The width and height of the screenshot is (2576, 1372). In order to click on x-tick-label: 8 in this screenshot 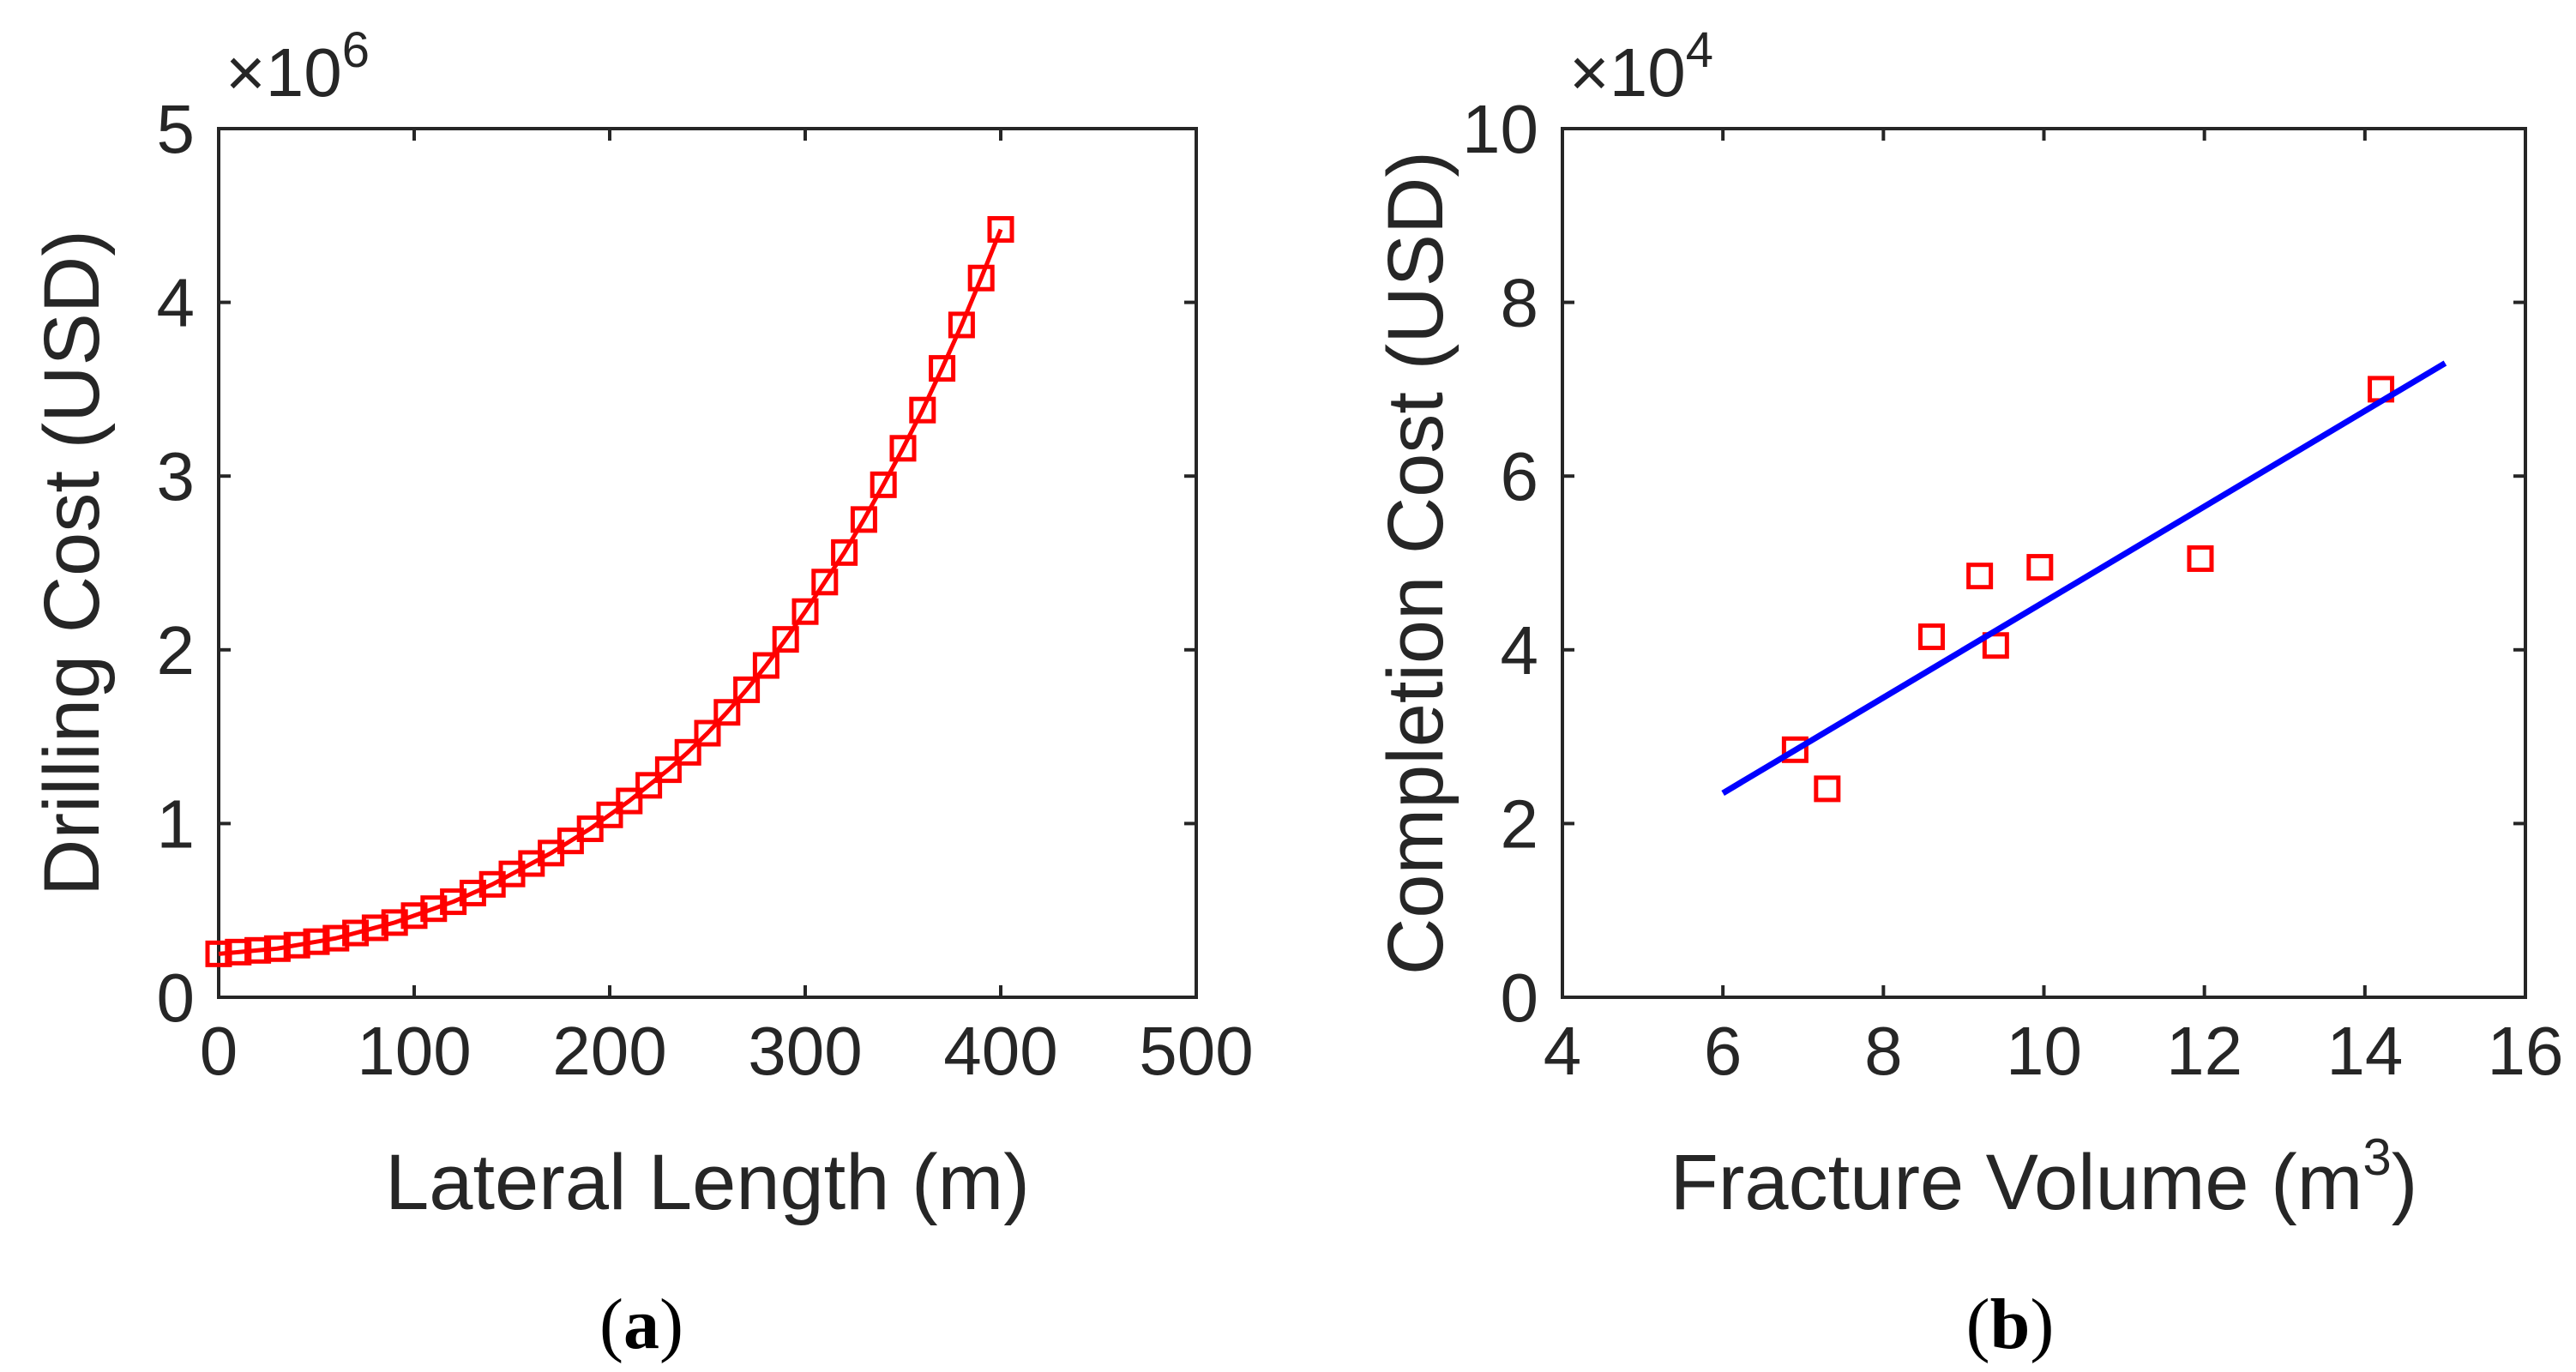, I will do `click(1883, 1051)`.